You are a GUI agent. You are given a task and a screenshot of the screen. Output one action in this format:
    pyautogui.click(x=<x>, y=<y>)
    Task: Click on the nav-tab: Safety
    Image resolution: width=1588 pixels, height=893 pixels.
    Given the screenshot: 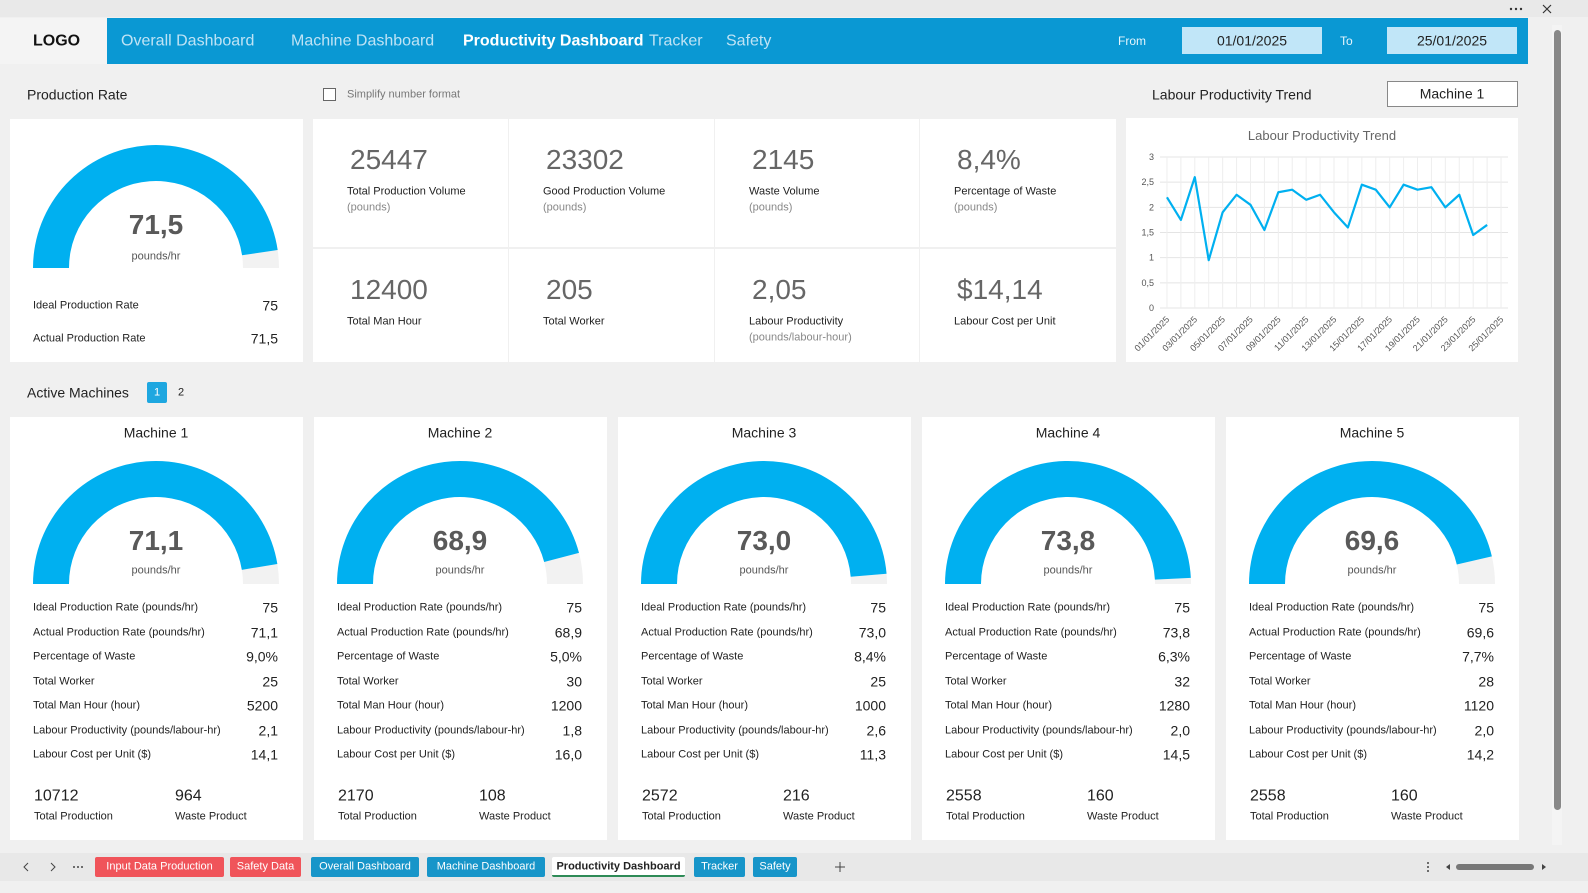 What is the action you would take?
    pyautogui.click(x=749, y=41)
    